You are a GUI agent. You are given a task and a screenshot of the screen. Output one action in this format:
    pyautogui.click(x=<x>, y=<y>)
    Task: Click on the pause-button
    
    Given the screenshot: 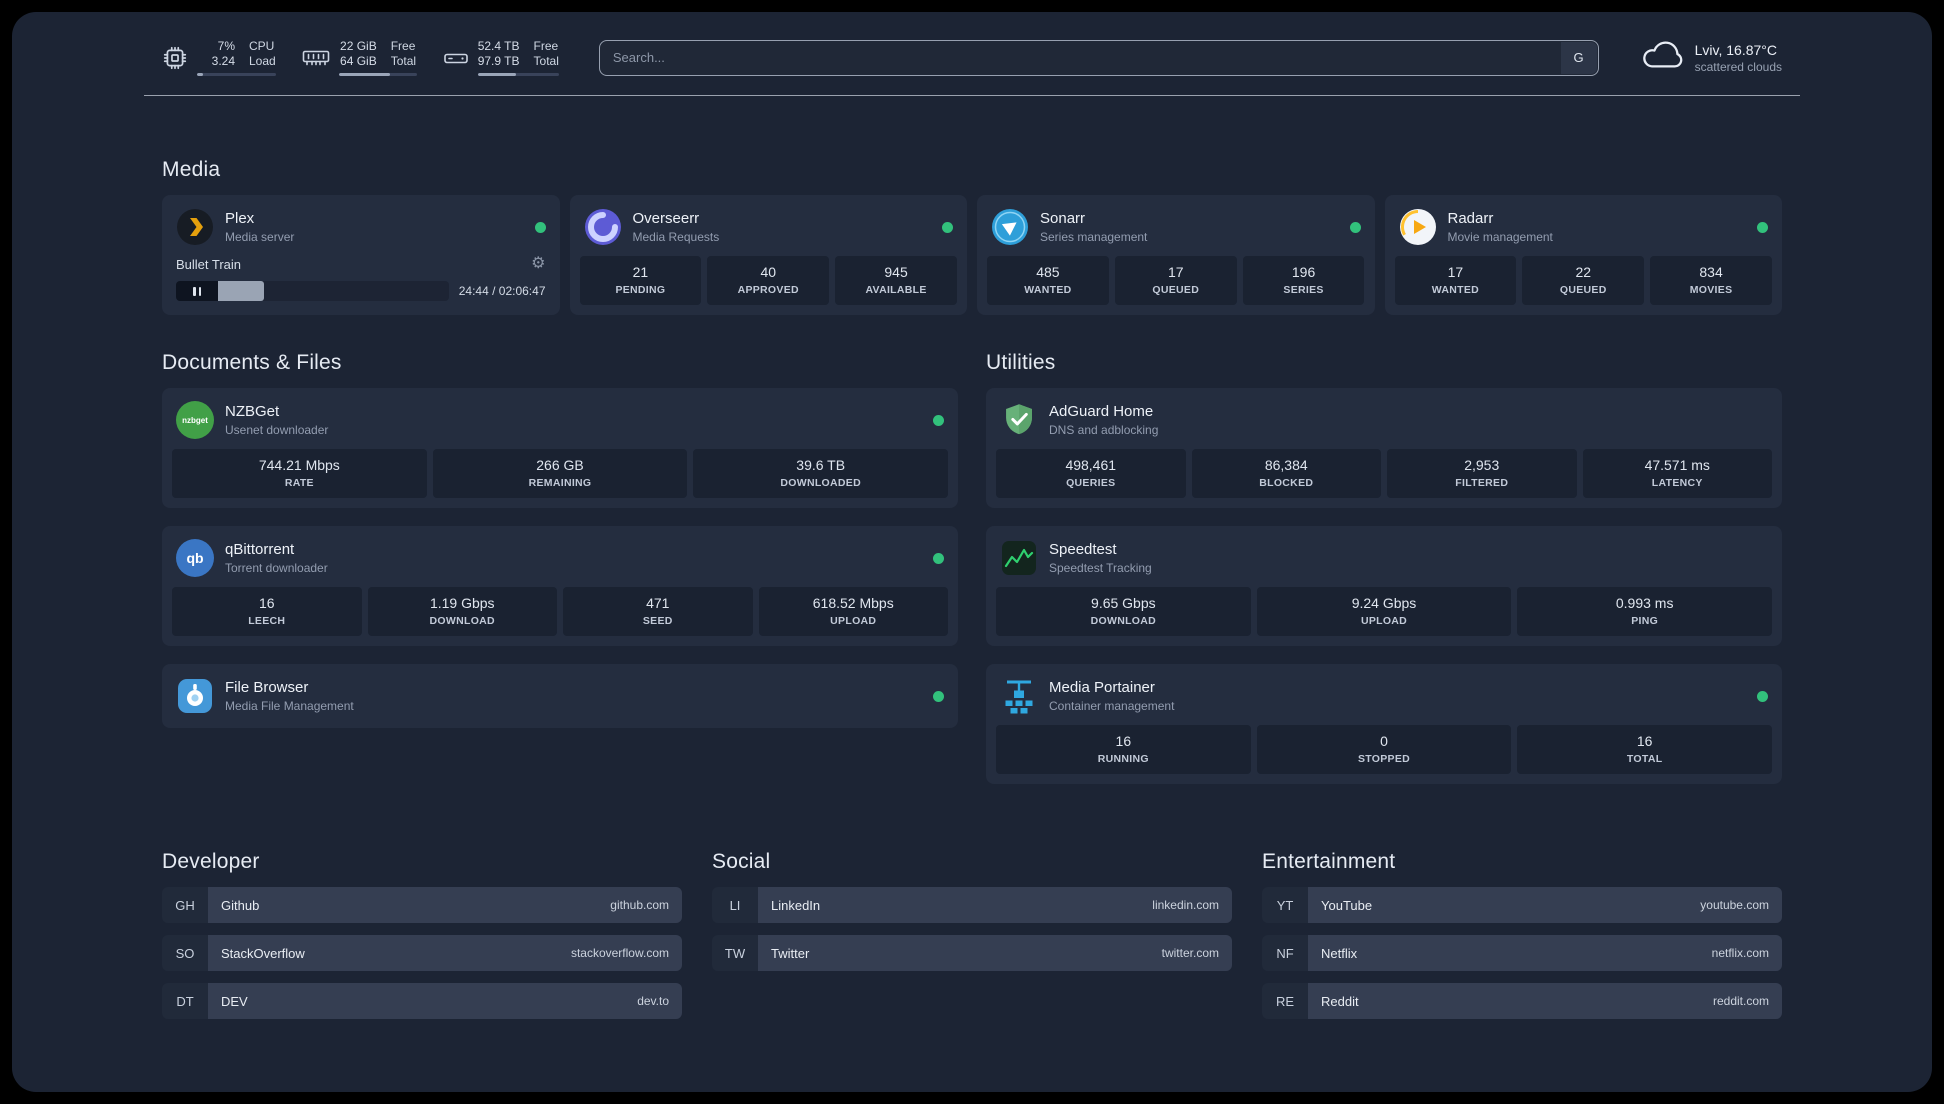 What is the action you would take?
    pyautogui.click(x=197, y=291)
    